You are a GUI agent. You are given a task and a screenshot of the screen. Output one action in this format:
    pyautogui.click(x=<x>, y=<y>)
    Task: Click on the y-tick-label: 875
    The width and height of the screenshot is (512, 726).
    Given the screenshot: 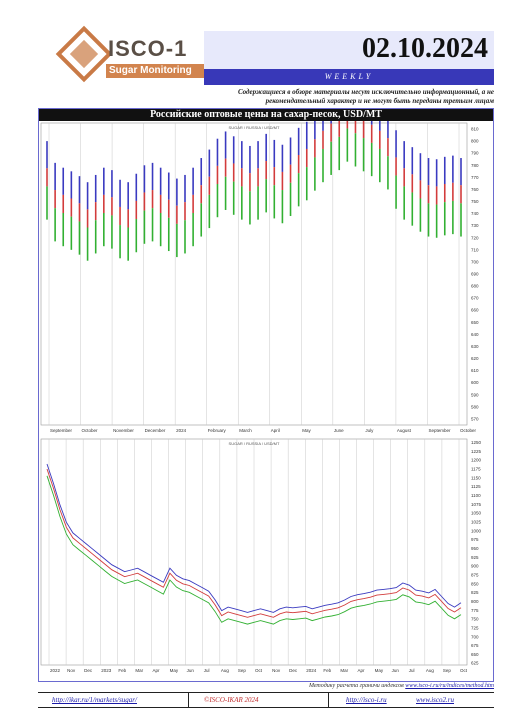 What is the action you would take?
    pyautogui.click(x=475, y=574)
    